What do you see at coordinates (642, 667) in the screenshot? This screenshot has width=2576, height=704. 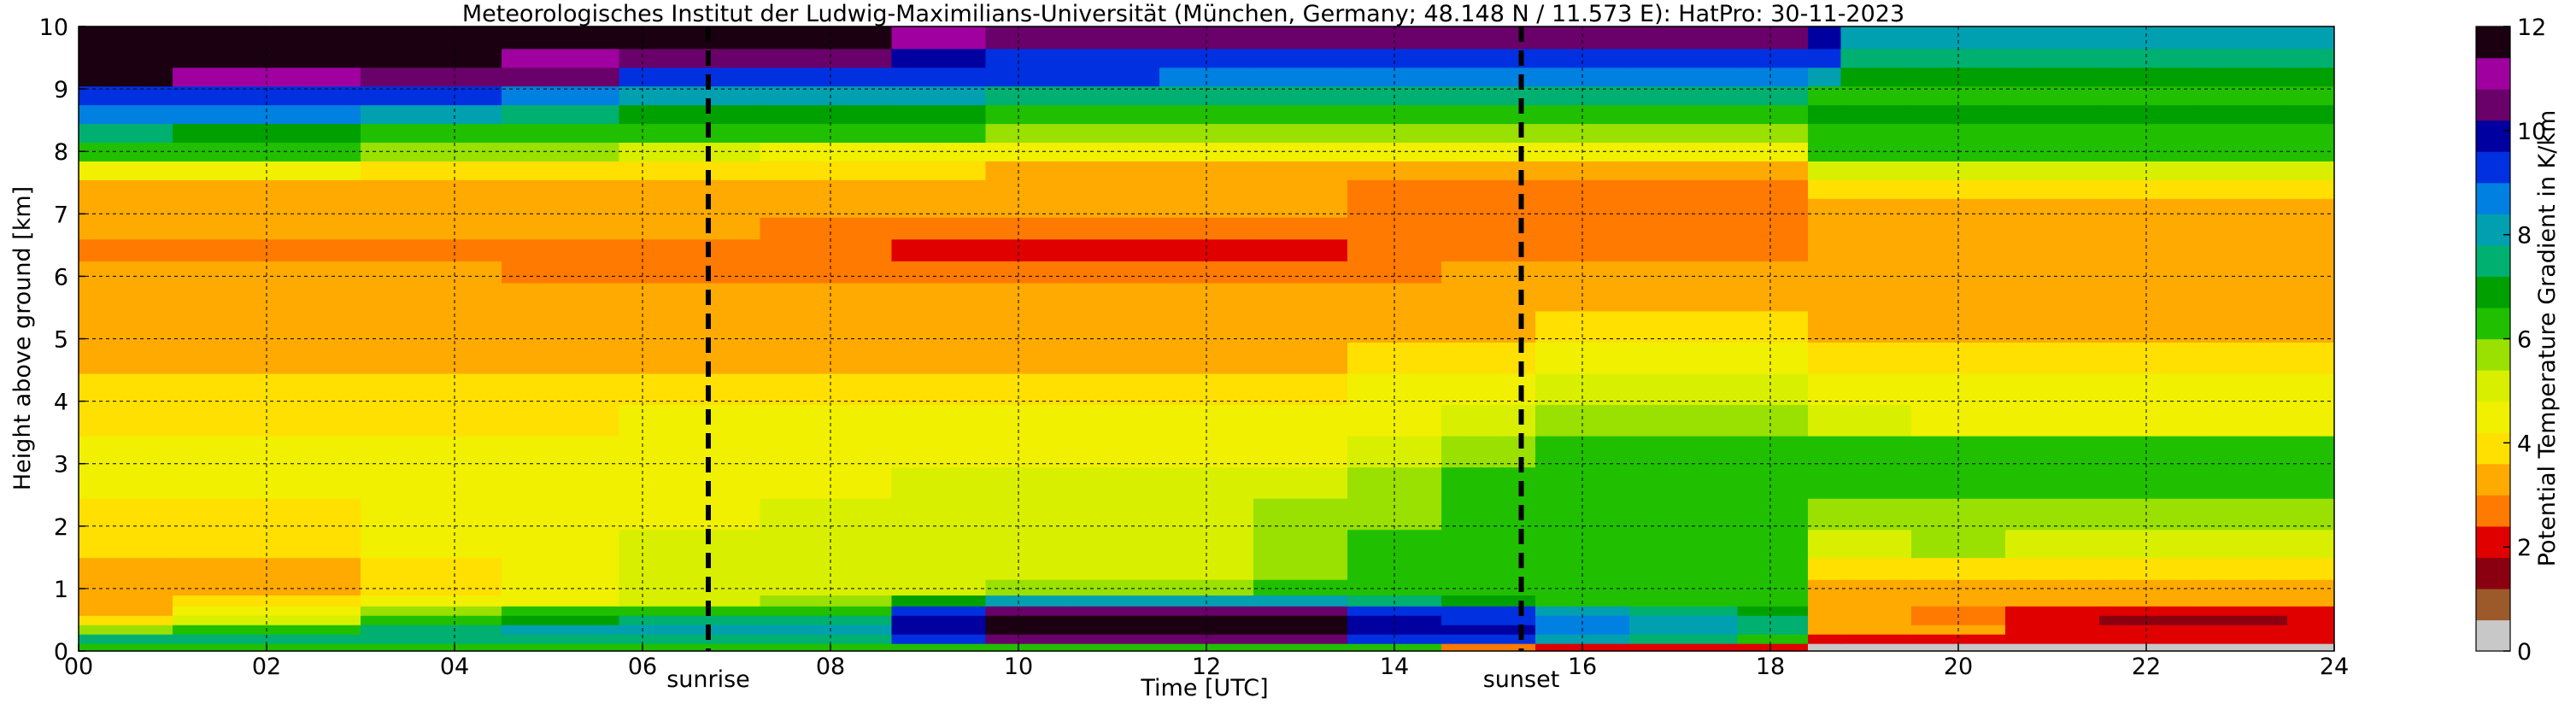 I see `x-tick-label: 06` at bounding box center [642, 667].